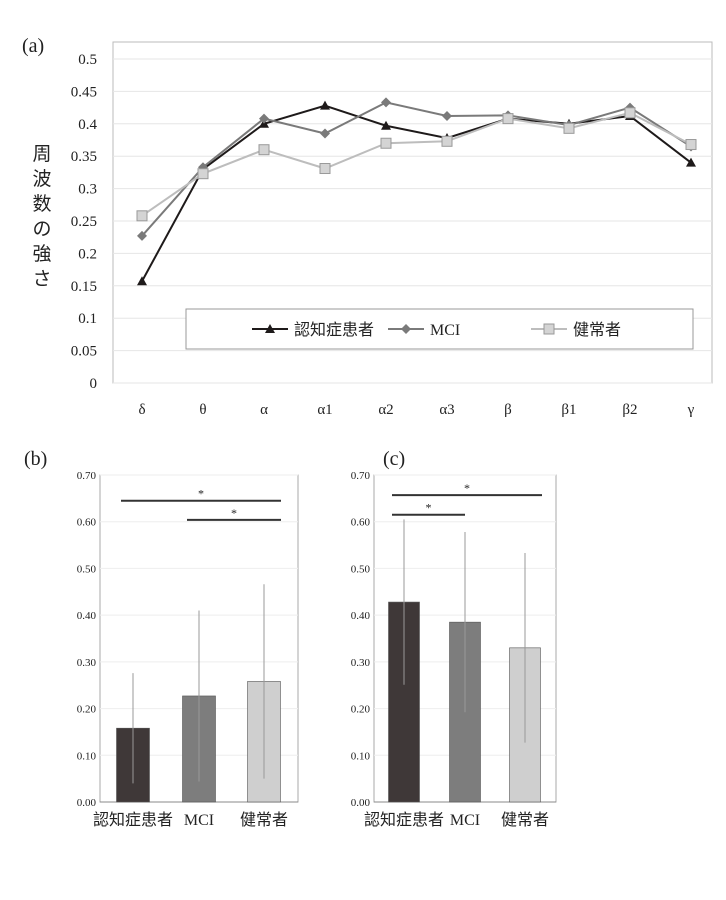  I want to click on y-tick-label: 0.1, so click(87, 319).